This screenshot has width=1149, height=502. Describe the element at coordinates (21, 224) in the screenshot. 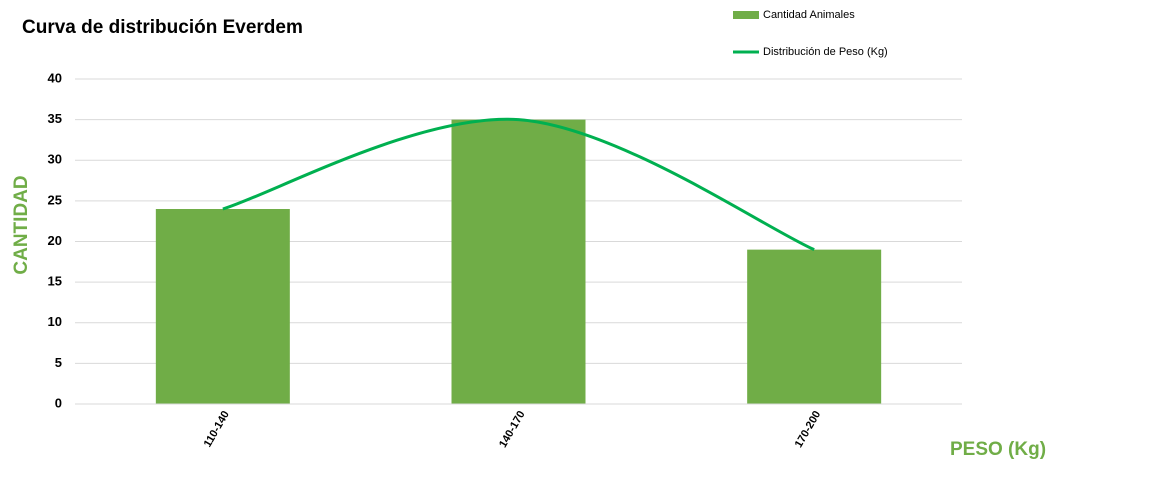

I see `y-axis-label: CANTIDAD` at that location.